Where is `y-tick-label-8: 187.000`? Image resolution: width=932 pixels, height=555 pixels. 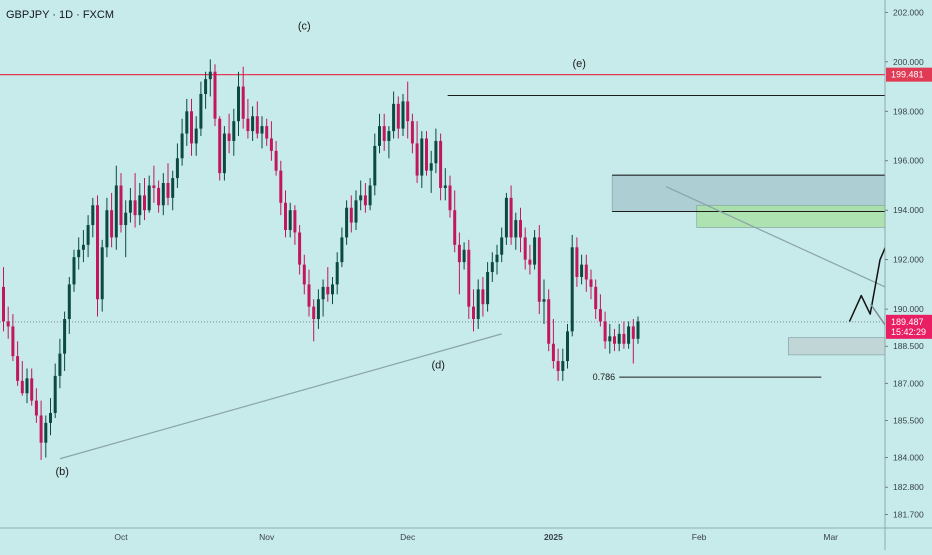 y-tick-label-8: 187.000 is located at coordinates (908, 383).